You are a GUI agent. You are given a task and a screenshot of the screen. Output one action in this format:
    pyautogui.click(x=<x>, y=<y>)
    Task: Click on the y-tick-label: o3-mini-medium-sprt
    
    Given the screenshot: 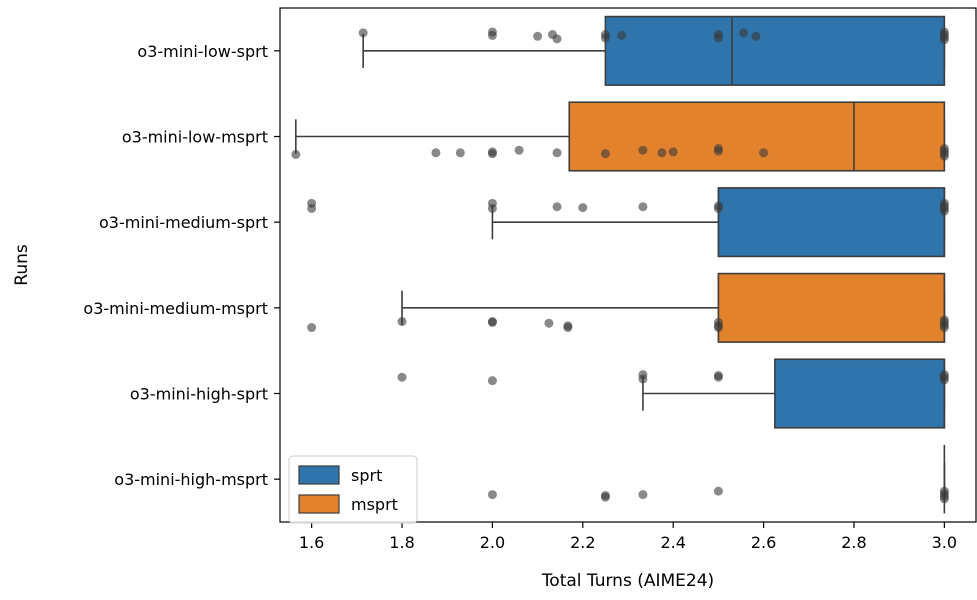 What is the action you would take?
    pyautogui.click(x=183, y=222)
    